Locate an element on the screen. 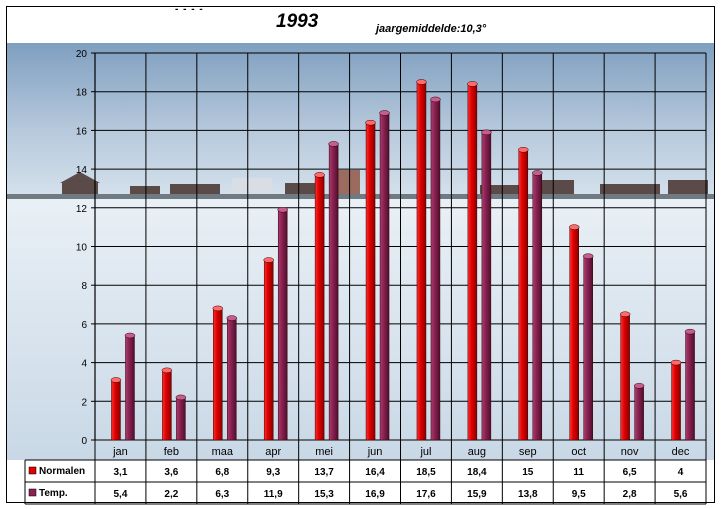 Image resolution: width=722 pixels, height=509 pixels. y-tick-label: 8 is located at coordinates (84, 286).